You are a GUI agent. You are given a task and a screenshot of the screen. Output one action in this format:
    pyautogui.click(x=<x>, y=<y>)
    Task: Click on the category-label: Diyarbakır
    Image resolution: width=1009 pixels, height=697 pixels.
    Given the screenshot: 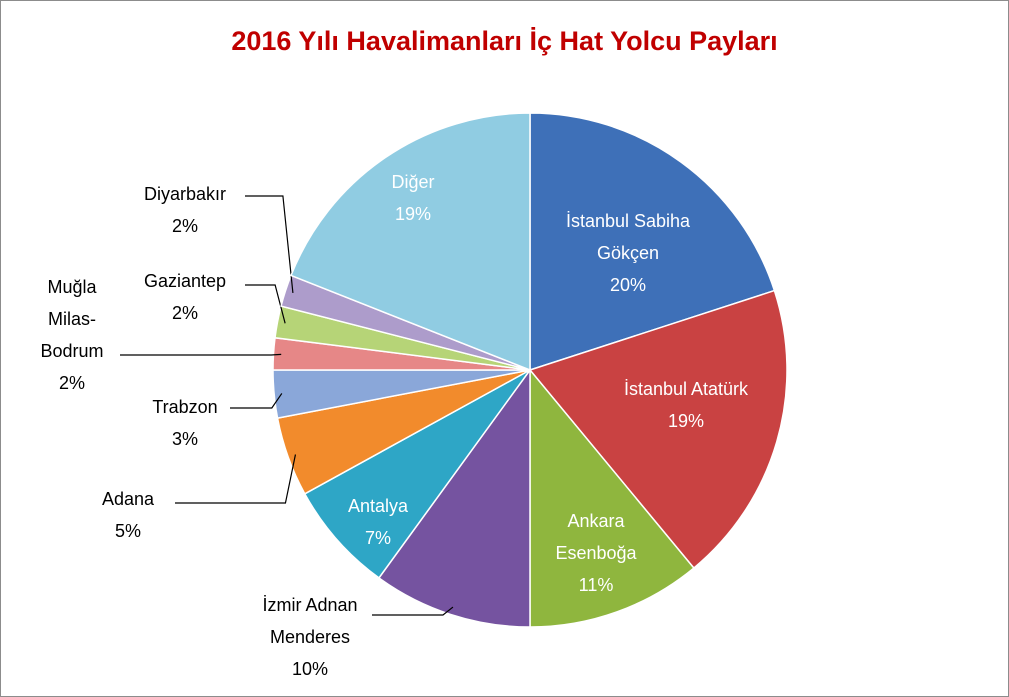 What is the action you would take?
    pyautogui.click(x=185, y=194)
    